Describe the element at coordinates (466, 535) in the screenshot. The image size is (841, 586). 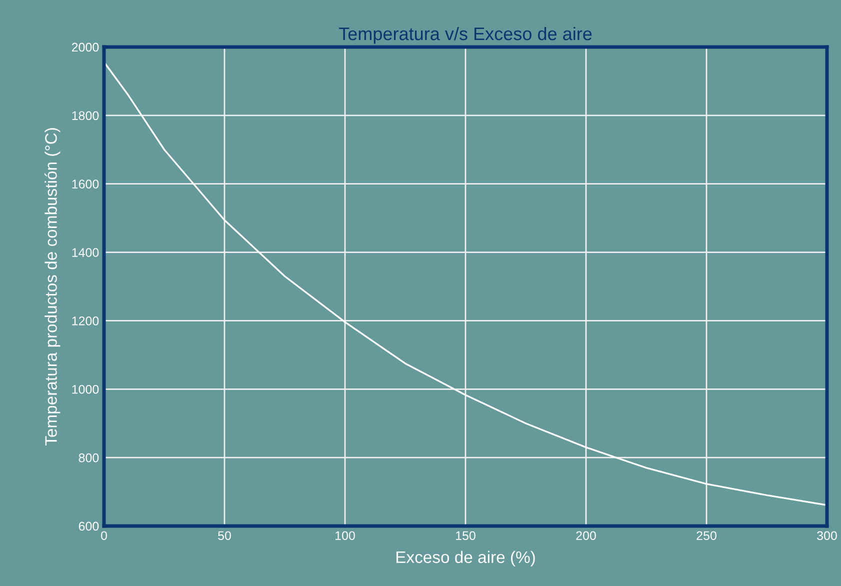
I see `x-tick-label: 150` at that location.